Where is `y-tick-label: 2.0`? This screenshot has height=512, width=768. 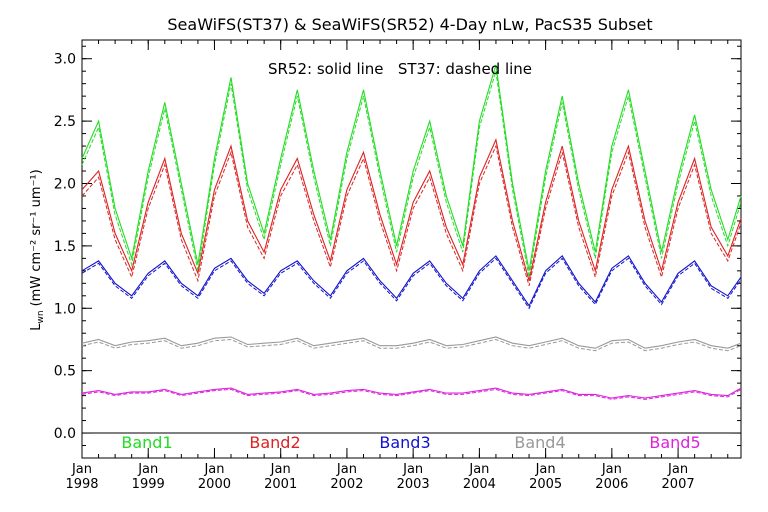
y-tick-label: 2.0 is located at coordinates (65, 184).